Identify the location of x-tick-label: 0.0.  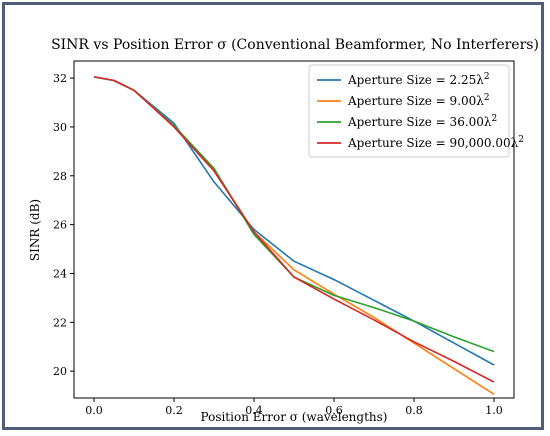
(94, 410).